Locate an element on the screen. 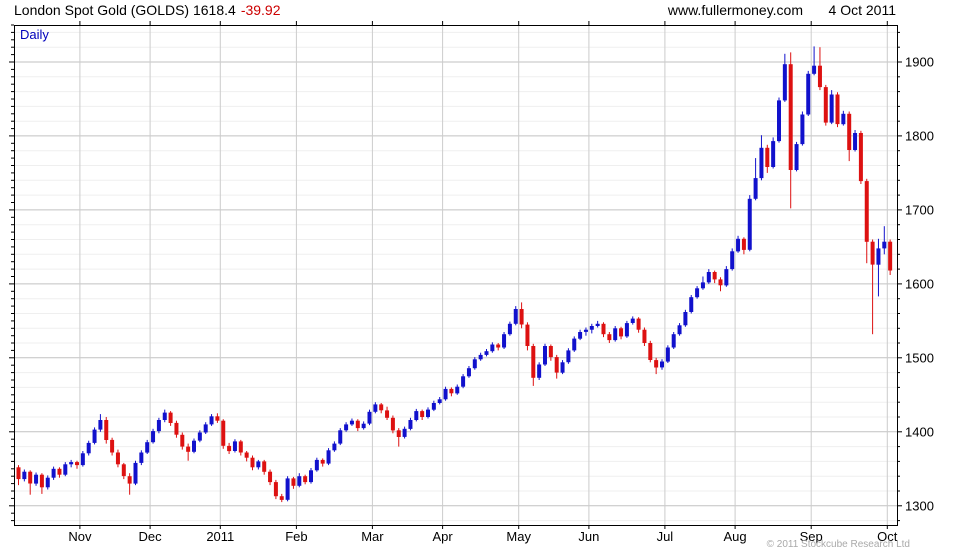  y-axis-label: 1600 is located at coordinates (919, 283).